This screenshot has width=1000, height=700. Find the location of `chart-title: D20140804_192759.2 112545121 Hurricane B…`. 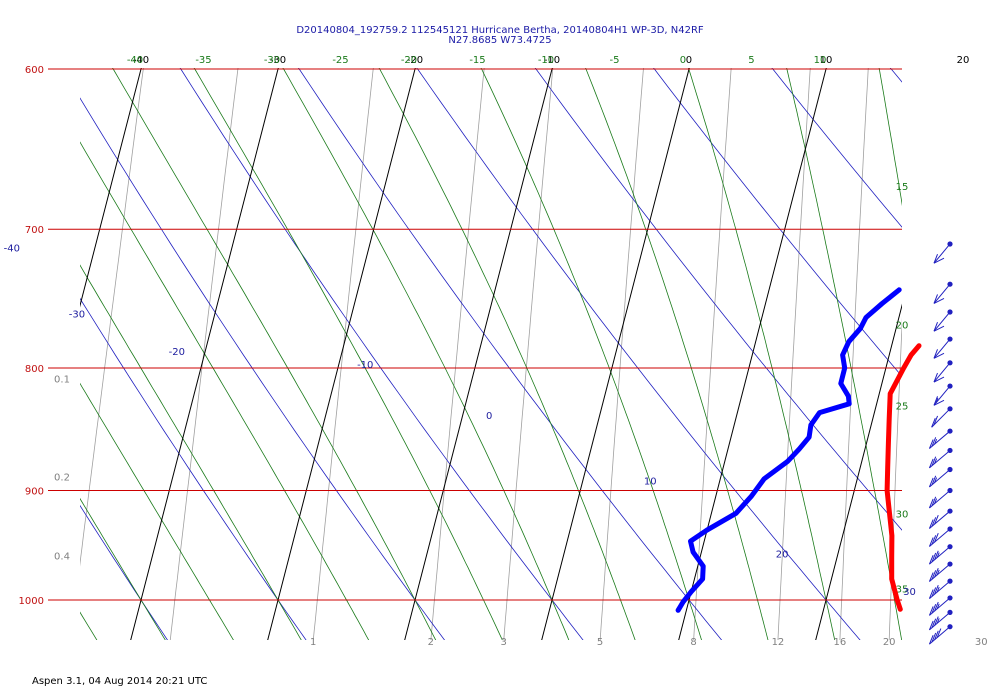

chart-title: D20140804_192759.2 112545121 Hurricane B… is located at coordinates (500, 30).